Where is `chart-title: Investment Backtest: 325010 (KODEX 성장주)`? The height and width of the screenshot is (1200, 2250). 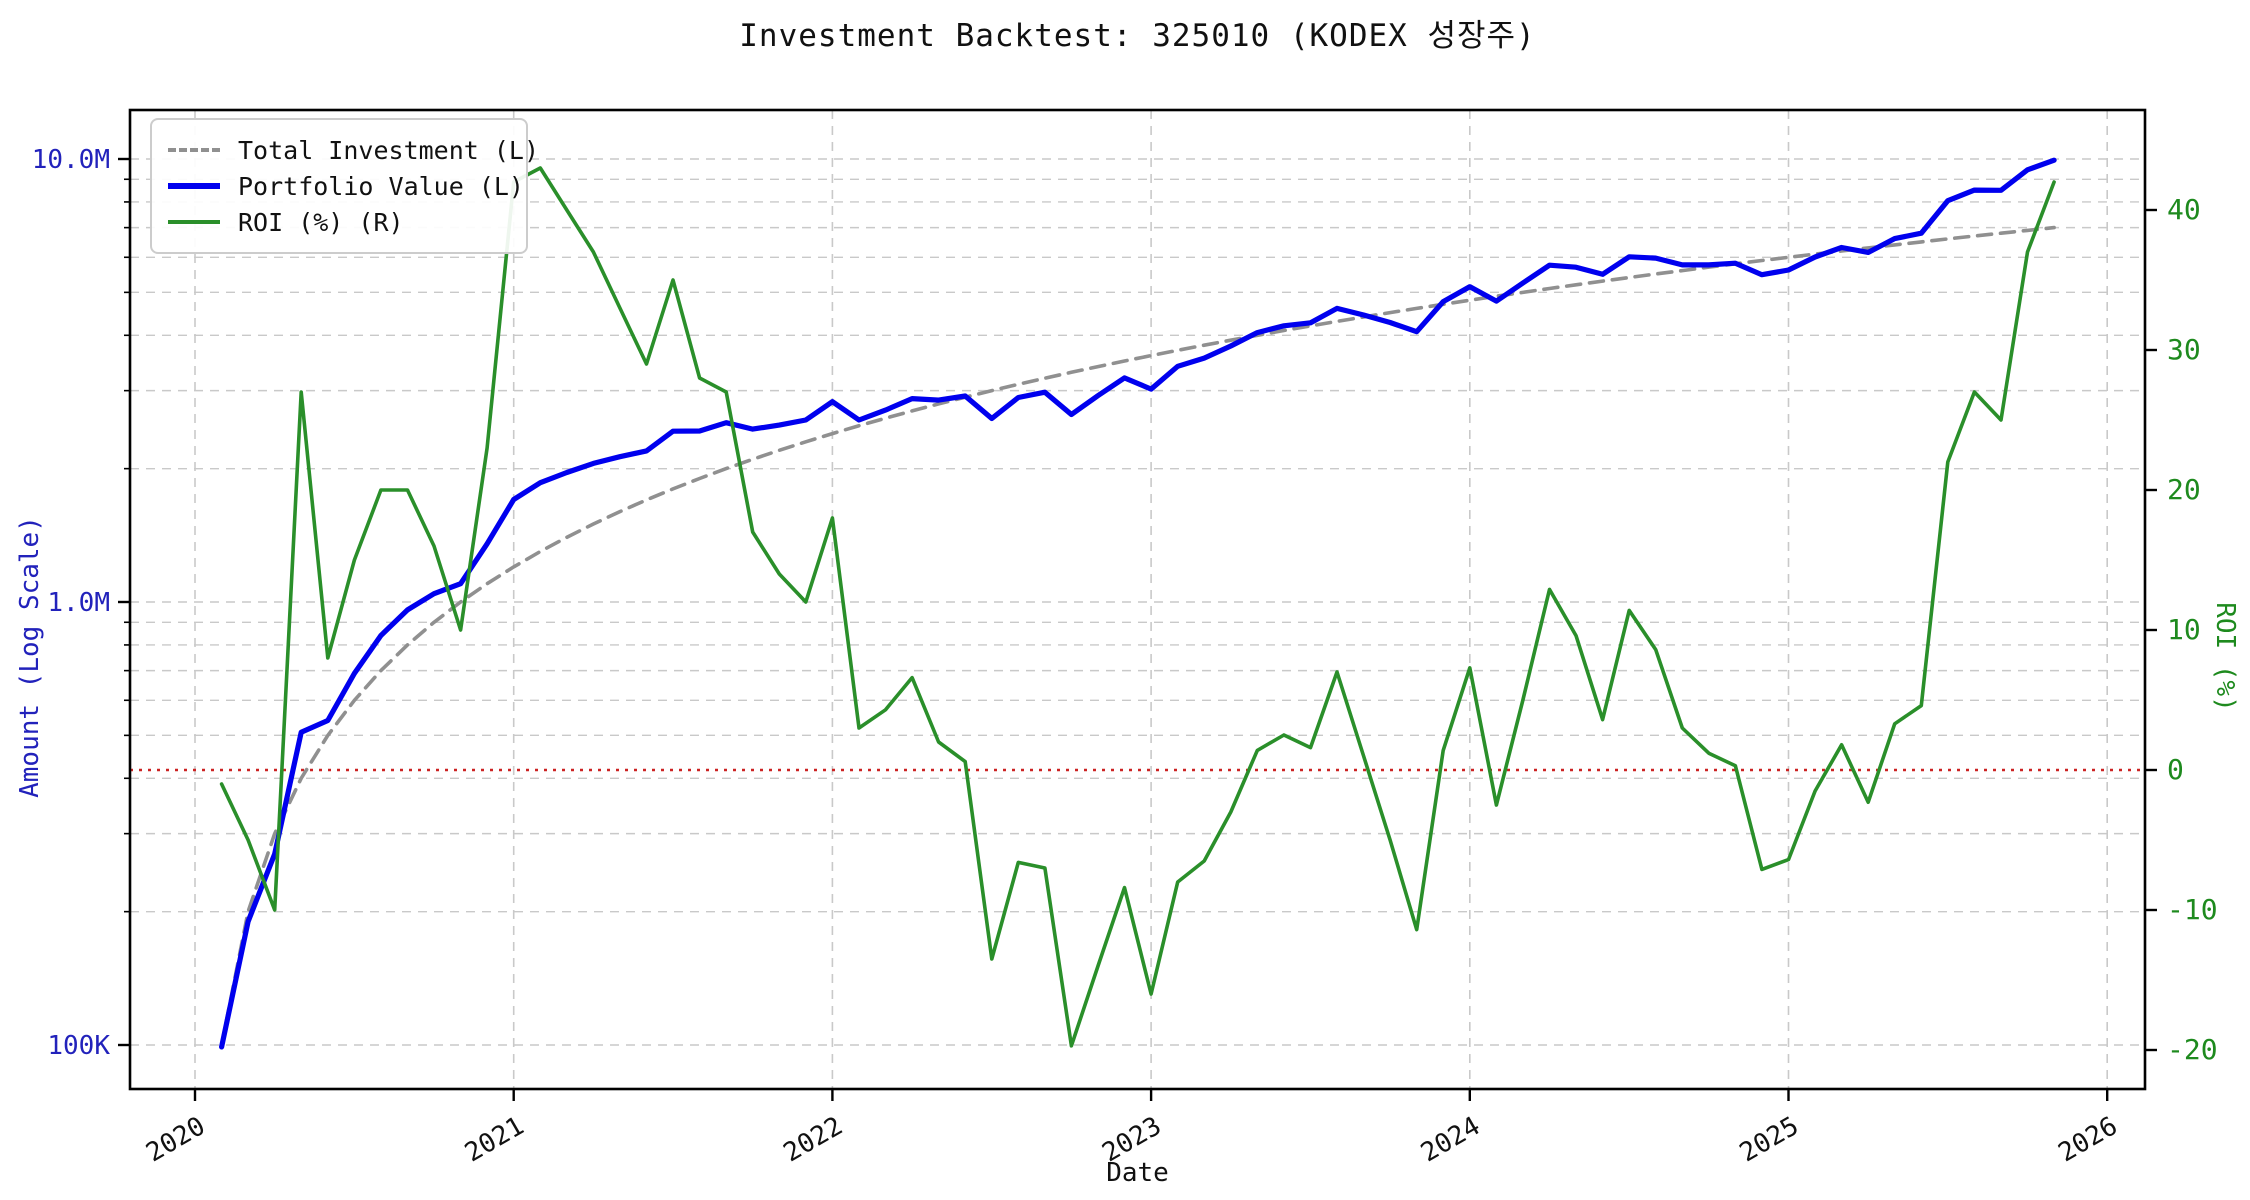
chart-title: Investment Backtest: 325010 (KODEX 성장주) is located at coordinates (1137, 36).